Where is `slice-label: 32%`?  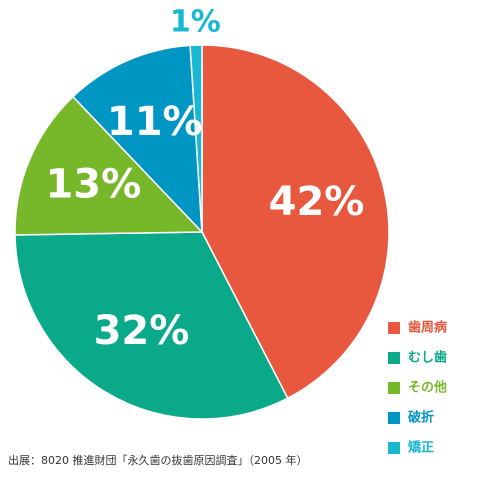 slice-label: 32% is located at coordinates (142, 331).